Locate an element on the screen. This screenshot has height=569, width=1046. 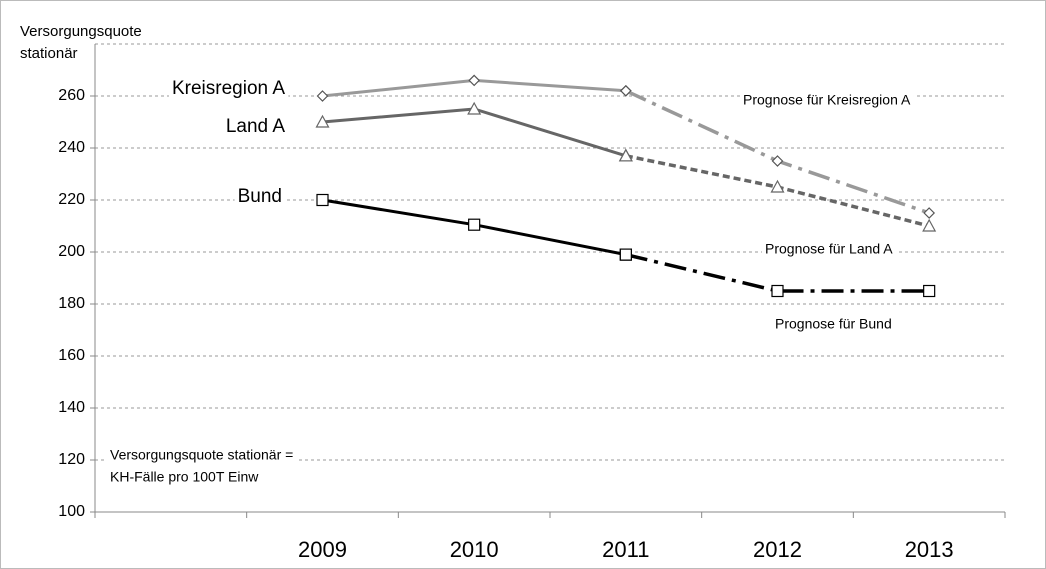
series-label: Prognose für Kreisregion A is located at coordinates (827, 100).